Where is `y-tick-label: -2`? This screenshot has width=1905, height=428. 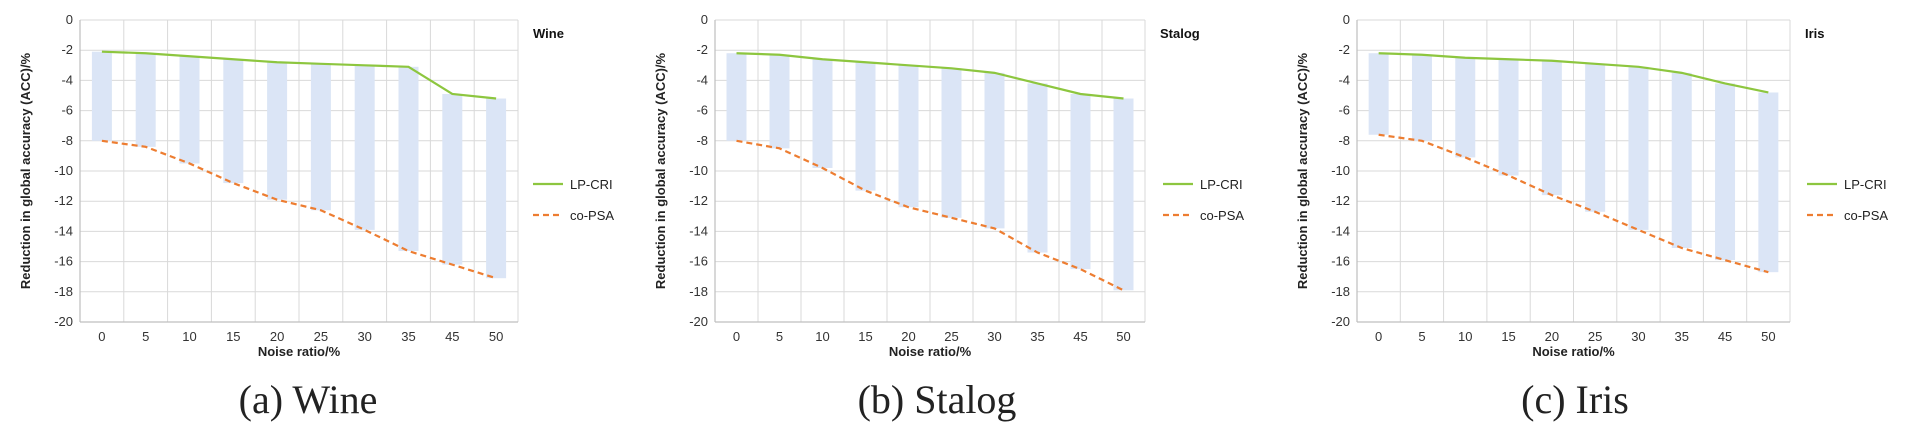 y-tick-label: -2 is located at coordinates (1344, 49).